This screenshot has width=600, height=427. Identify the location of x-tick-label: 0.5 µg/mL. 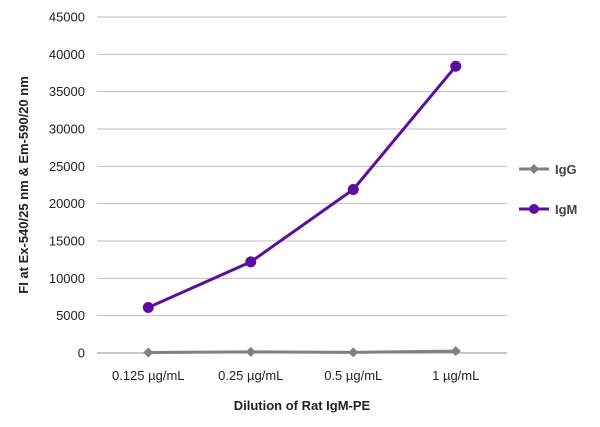
(353, 375).